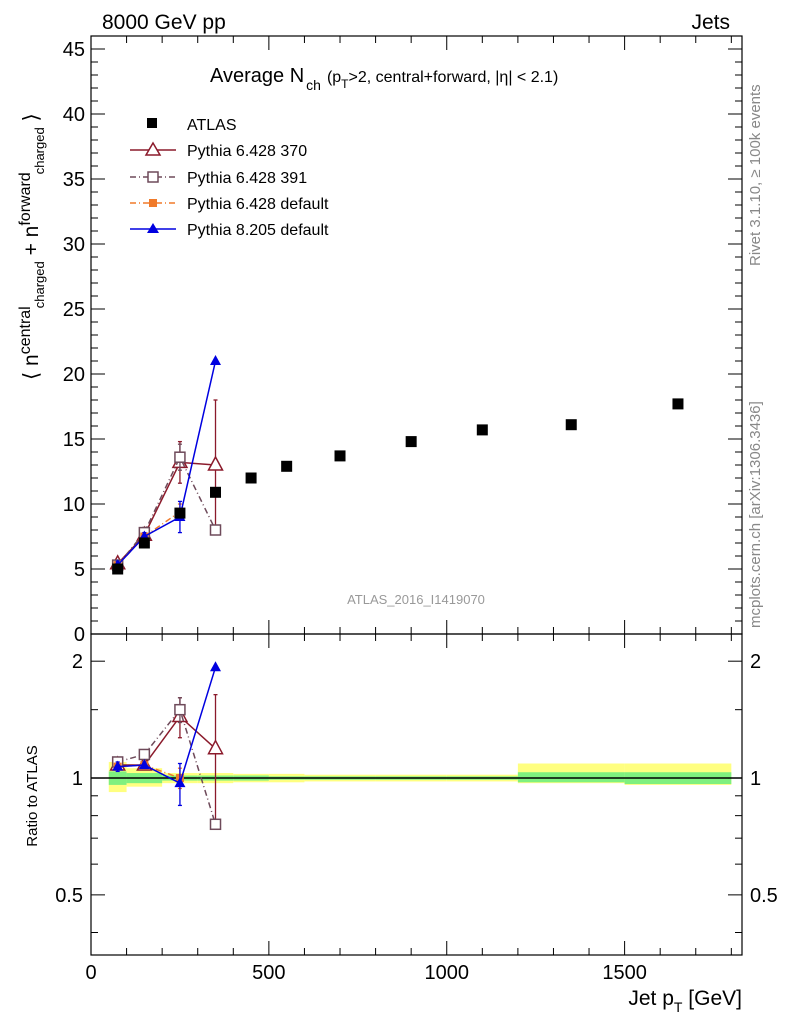 This screenshot has height=1024, width=786. What do you see at coordinates (454, 77) in the screenshot?
I see `title-rest2: >2, central+forward, |η| < 2.1)` at bounding box center [454, 77].